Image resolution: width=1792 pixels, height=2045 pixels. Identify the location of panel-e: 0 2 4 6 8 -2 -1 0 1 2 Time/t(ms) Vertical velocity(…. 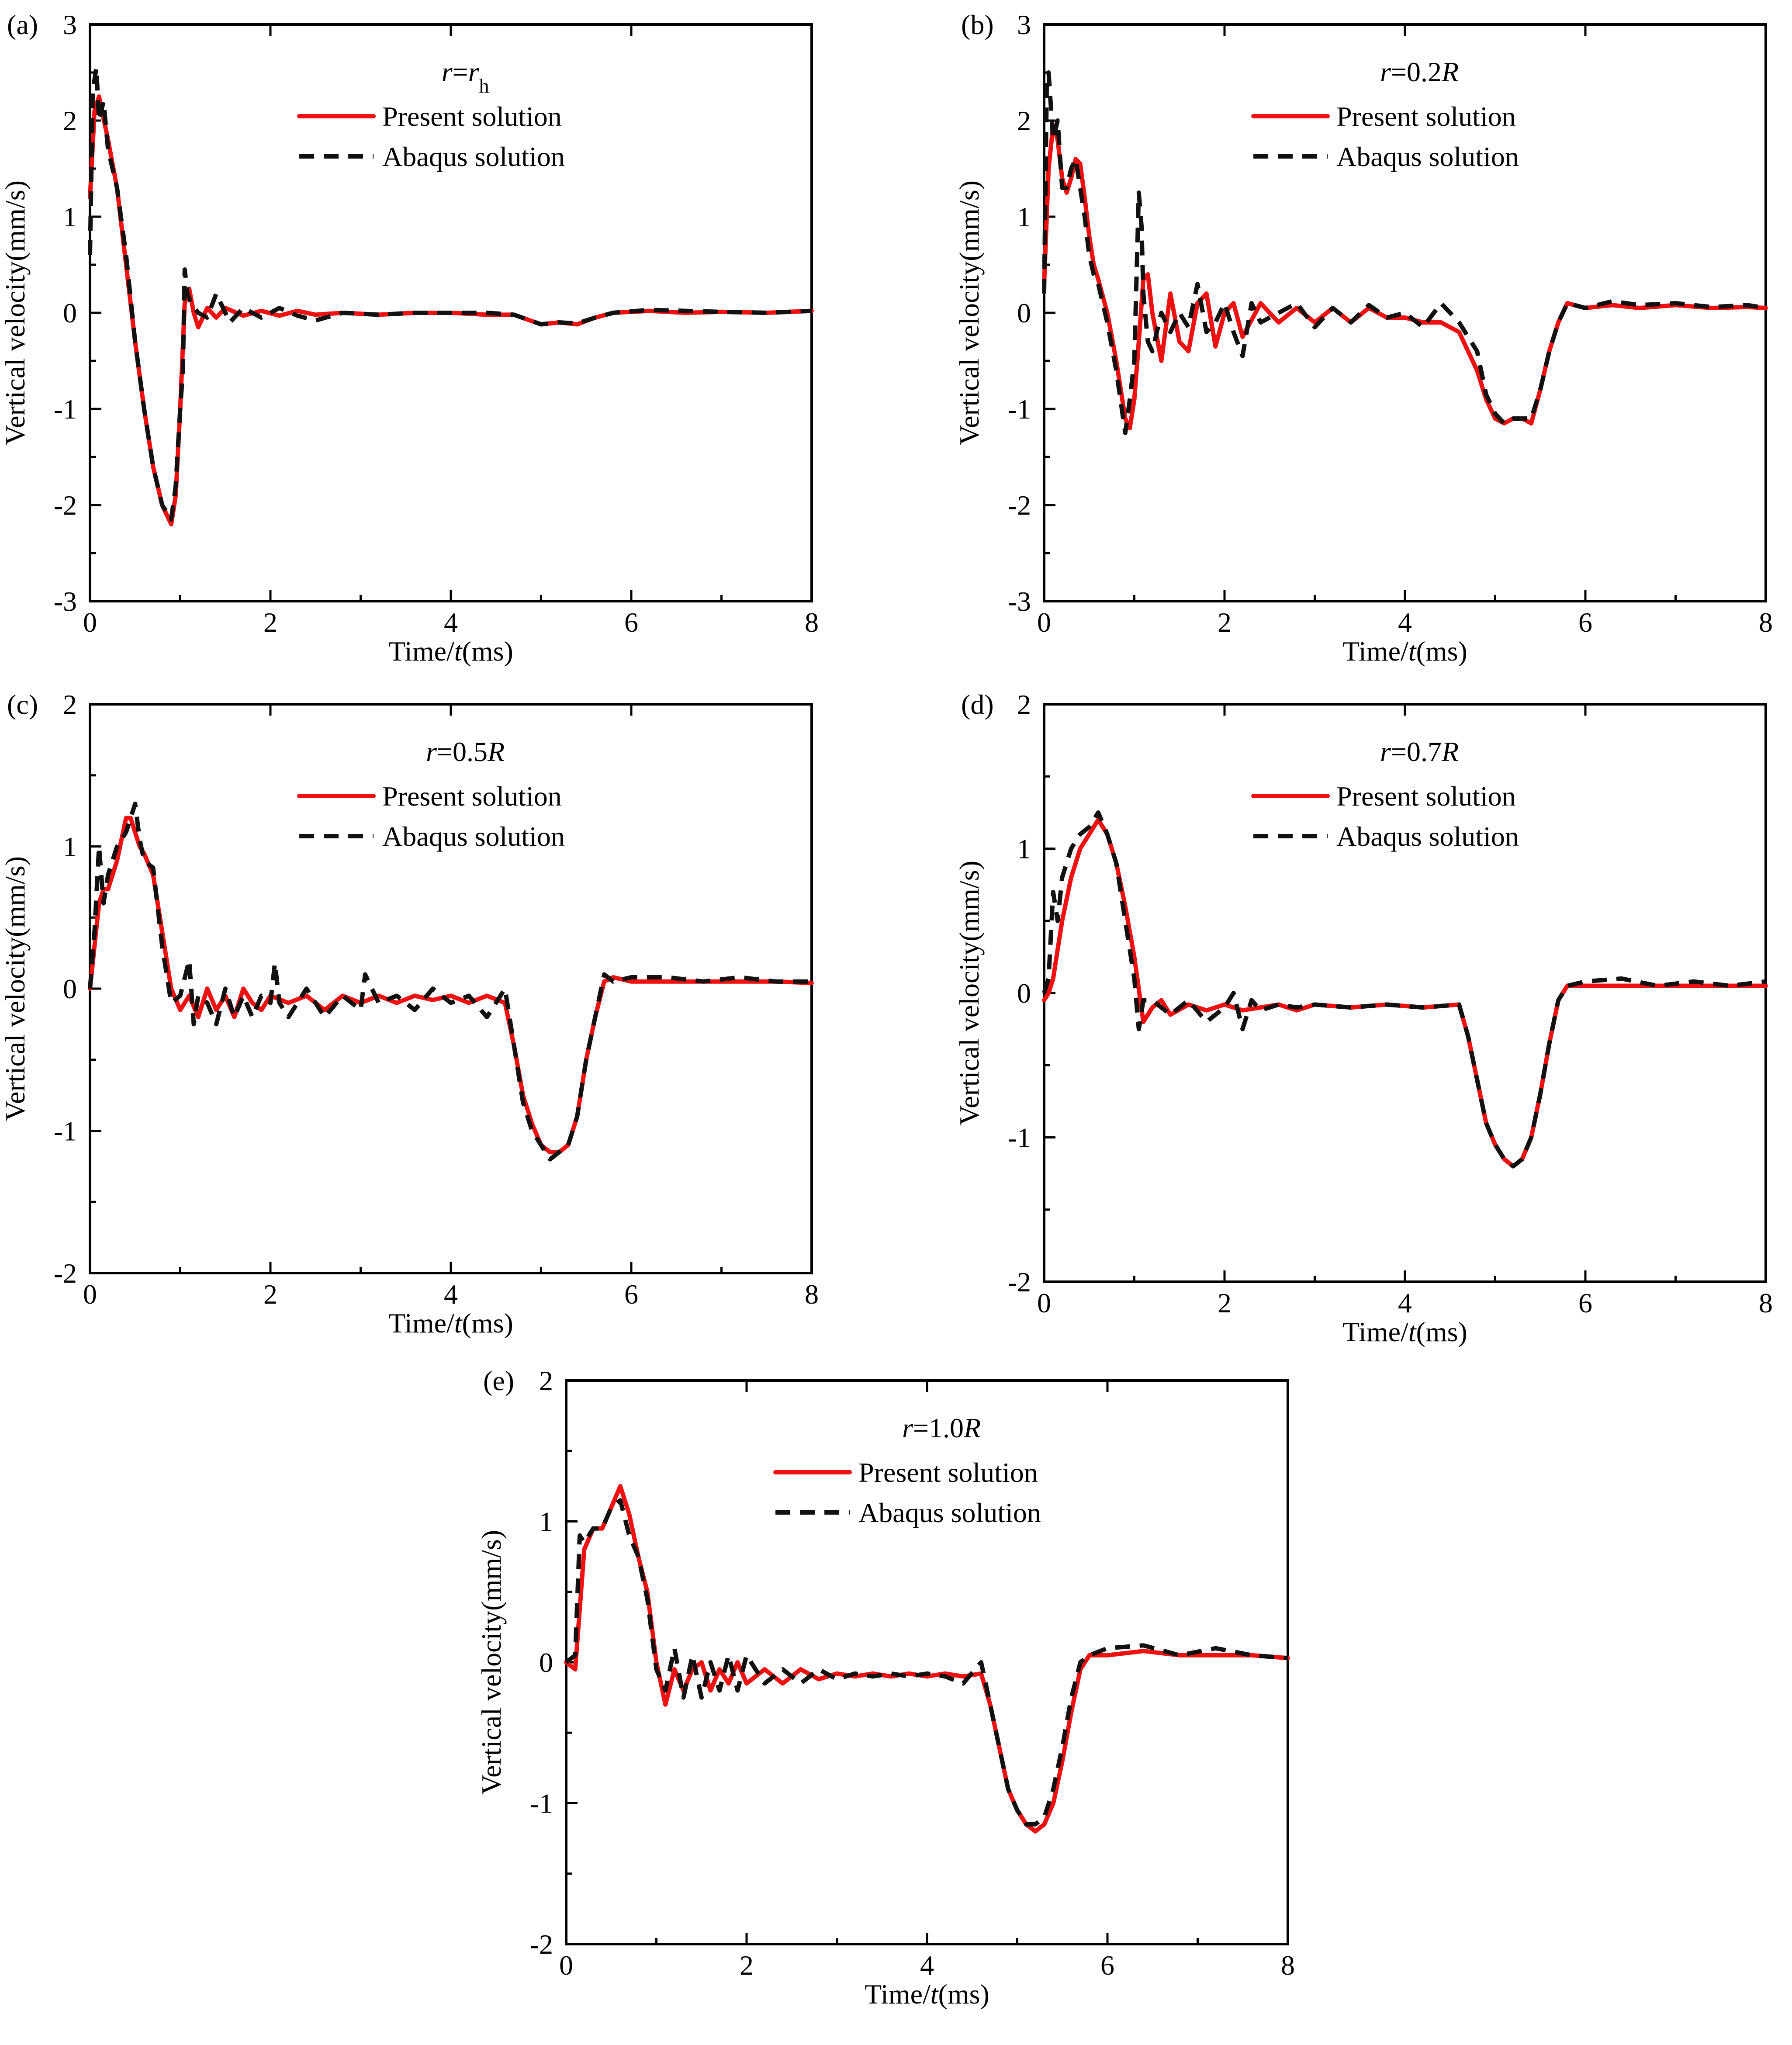
(885, 1687).